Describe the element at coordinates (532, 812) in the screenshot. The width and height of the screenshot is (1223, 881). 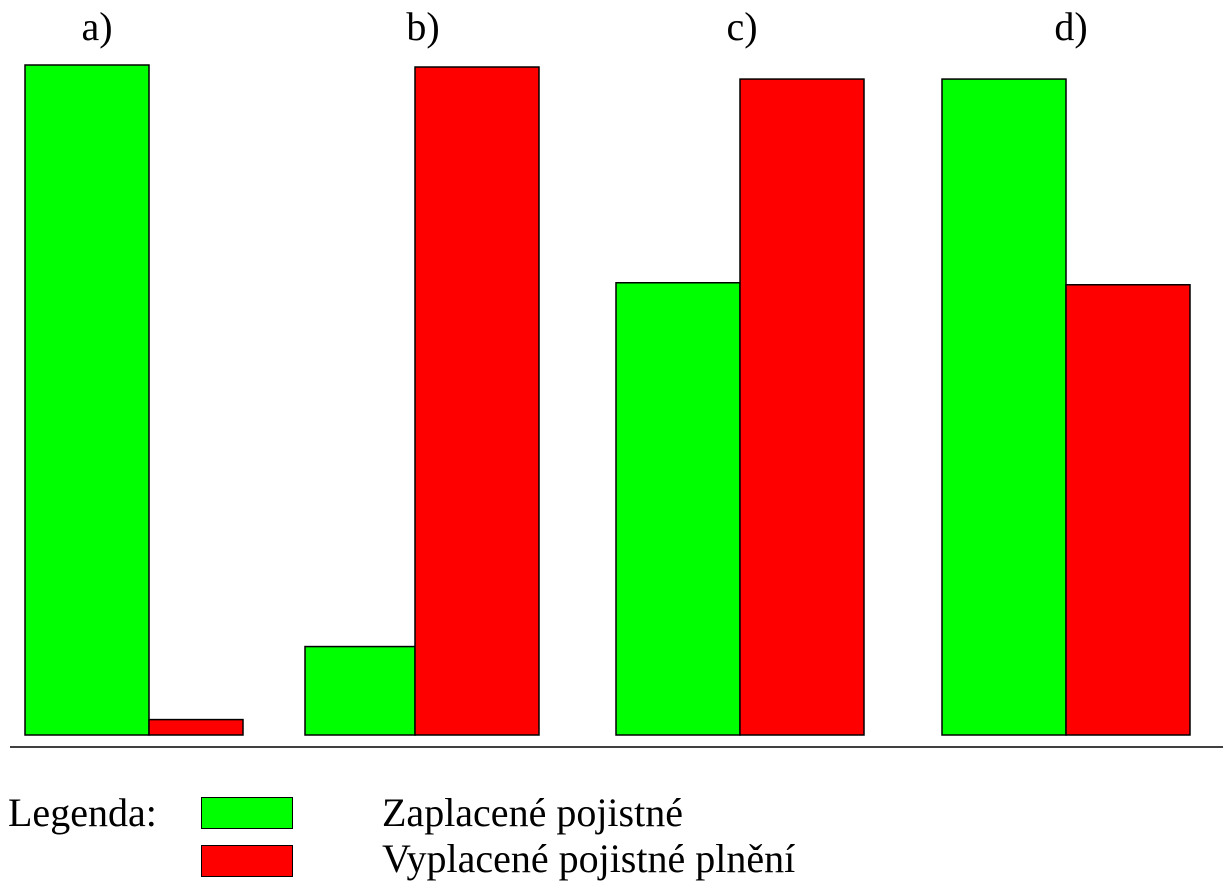
I see `legend-entry-paid-premium: Zaplacené pojistné` at that location.